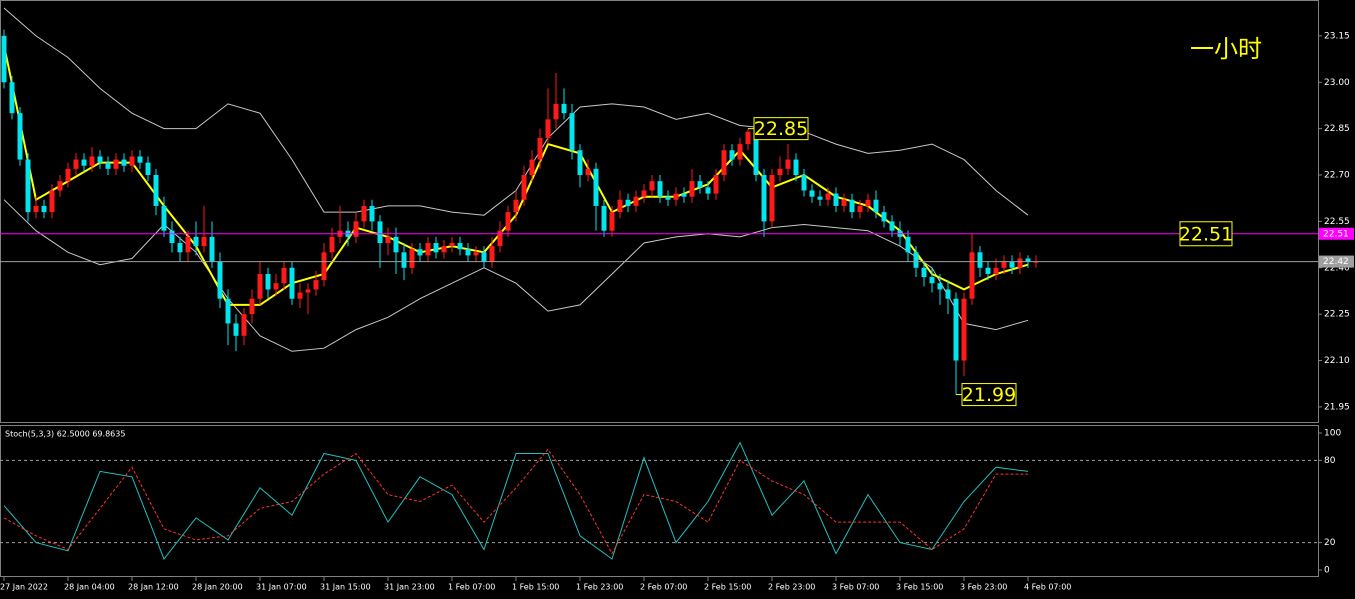 This screenshot has height=599, width=1355. Describe the element at coordinates (727, 587) in the screenshot. I see `x-tick-label: 2 Feb 15:00` at that location.